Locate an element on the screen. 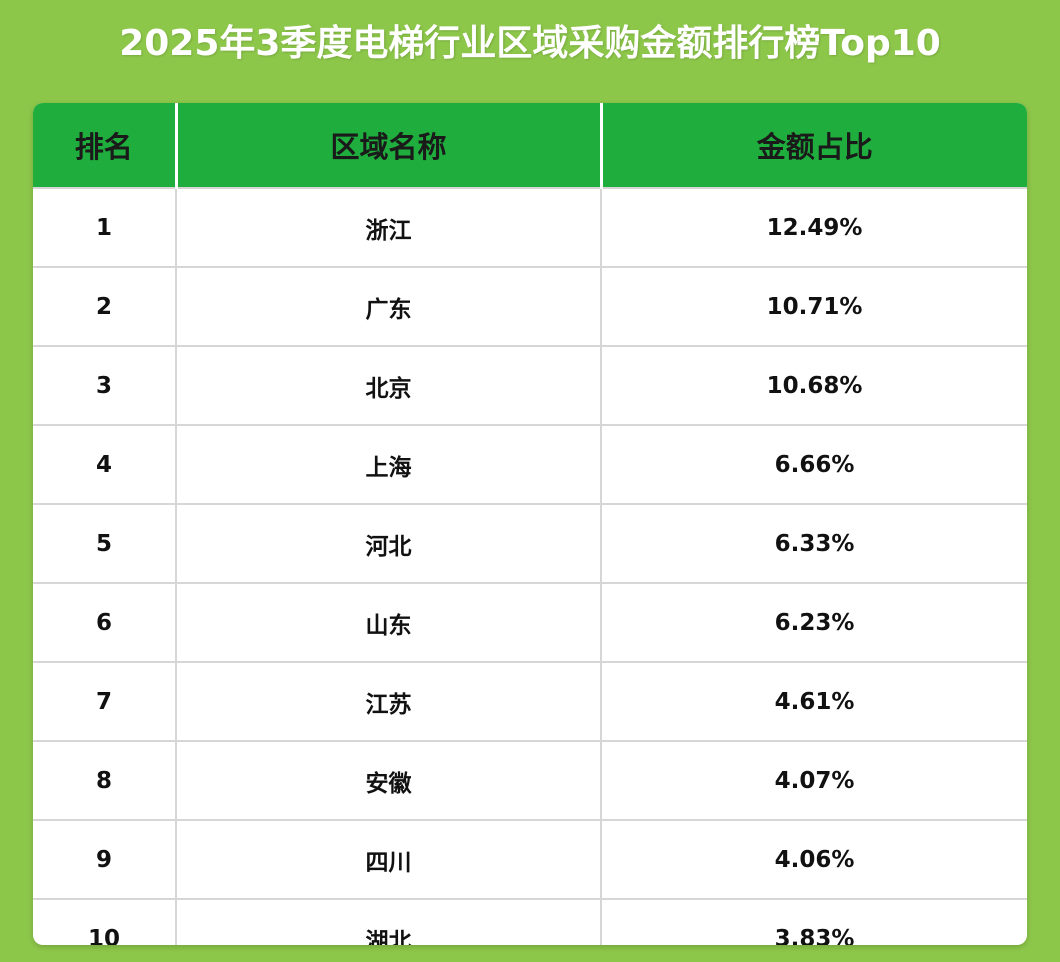  rank-cell: 5 is located at coordinates (105, 543).